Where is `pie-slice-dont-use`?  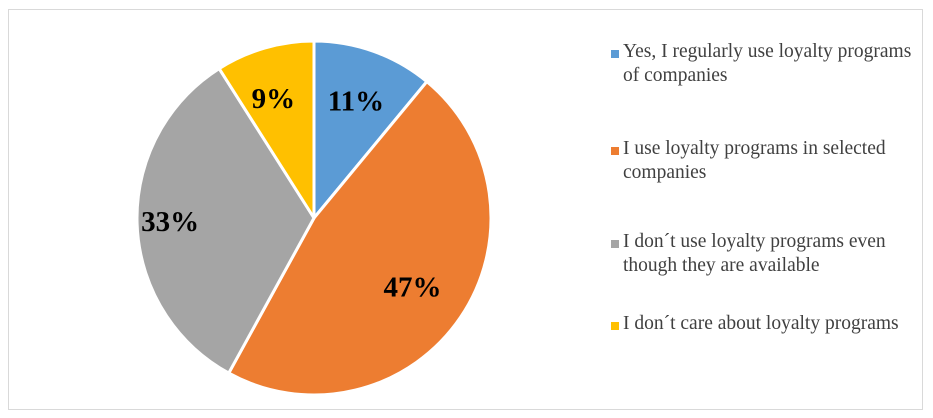 pie-slice-dont-use is located at coordinates (225, 221).